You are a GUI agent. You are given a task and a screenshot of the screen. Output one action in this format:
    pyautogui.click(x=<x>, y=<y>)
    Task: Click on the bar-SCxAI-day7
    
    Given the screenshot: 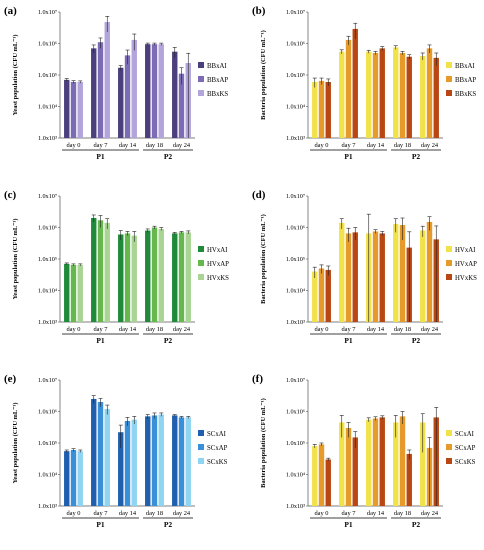 What is the action you would take?
    pyautogui.click(x=342, y=464)
    